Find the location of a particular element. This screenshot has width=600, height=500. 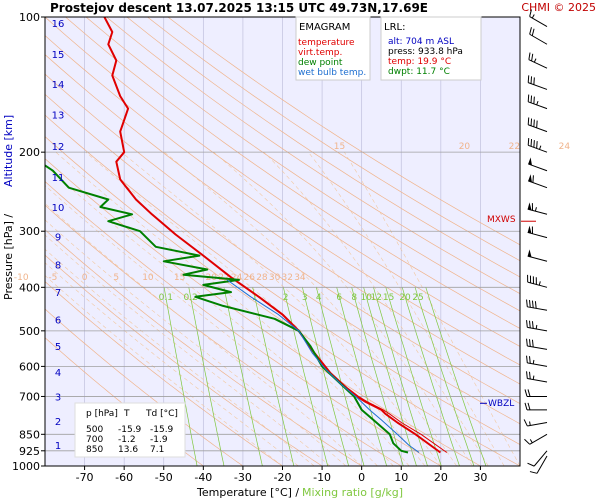

mixing-ratio-label: 6 is located at coordinates (339, 298).